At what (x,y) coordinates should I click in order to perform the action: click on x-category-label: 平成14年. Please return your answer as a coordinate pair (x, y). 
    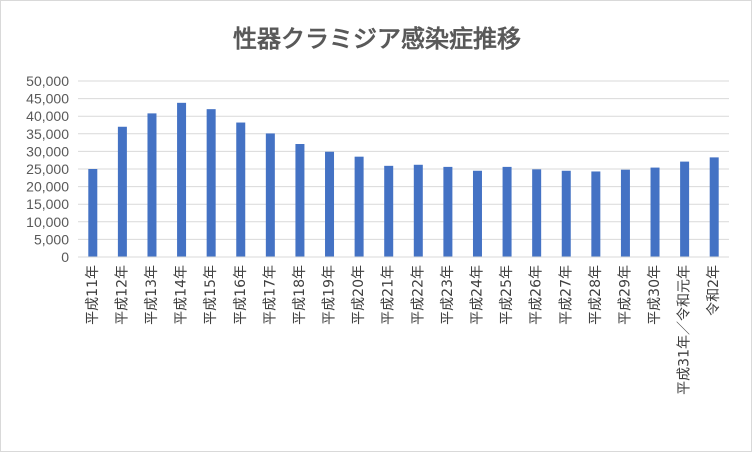
    Looking at the image, I should click on (182, 295).